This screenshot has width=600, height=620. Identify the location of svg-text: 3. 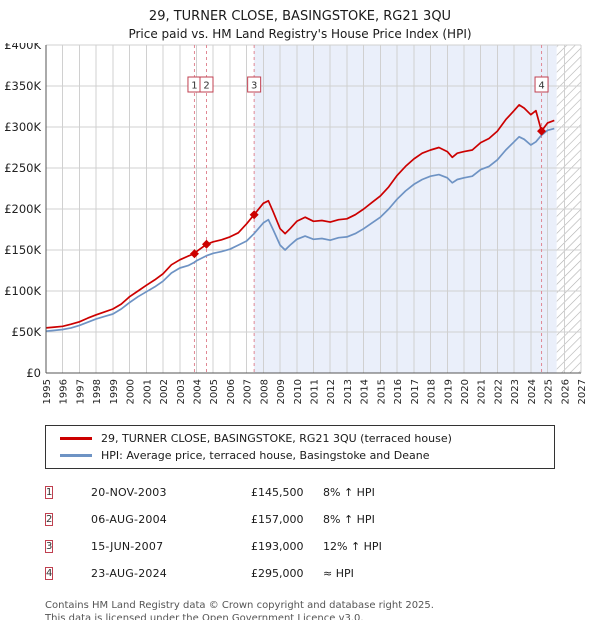
(254, 86).